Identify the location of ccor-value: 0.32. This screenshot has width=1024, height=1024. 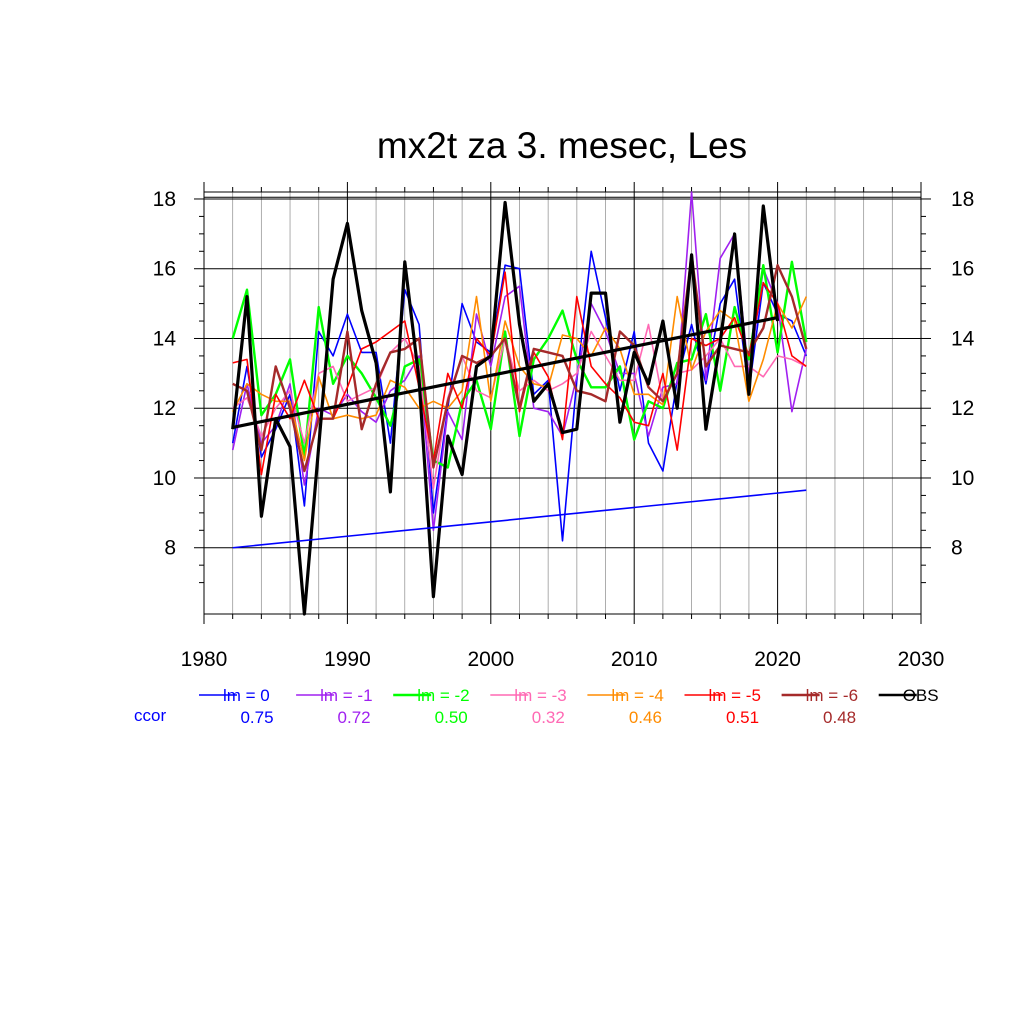
(548, 717).